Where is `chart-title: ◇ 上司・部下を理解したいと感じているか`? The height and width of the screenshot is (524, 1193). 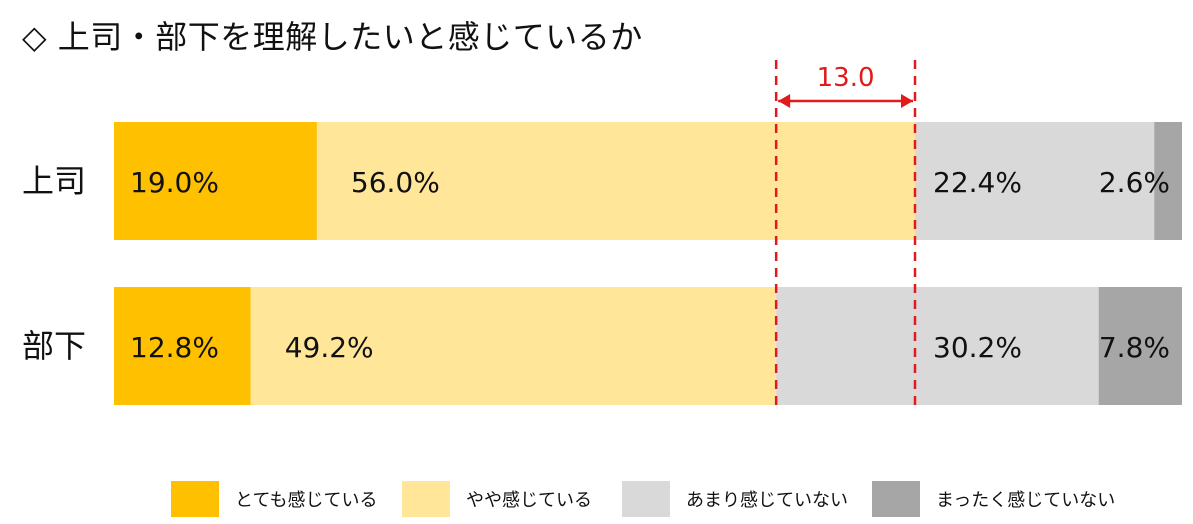
chart-title: ◇ 上司・部下を理解したいと感じているか is located at coordinates (332, 37).